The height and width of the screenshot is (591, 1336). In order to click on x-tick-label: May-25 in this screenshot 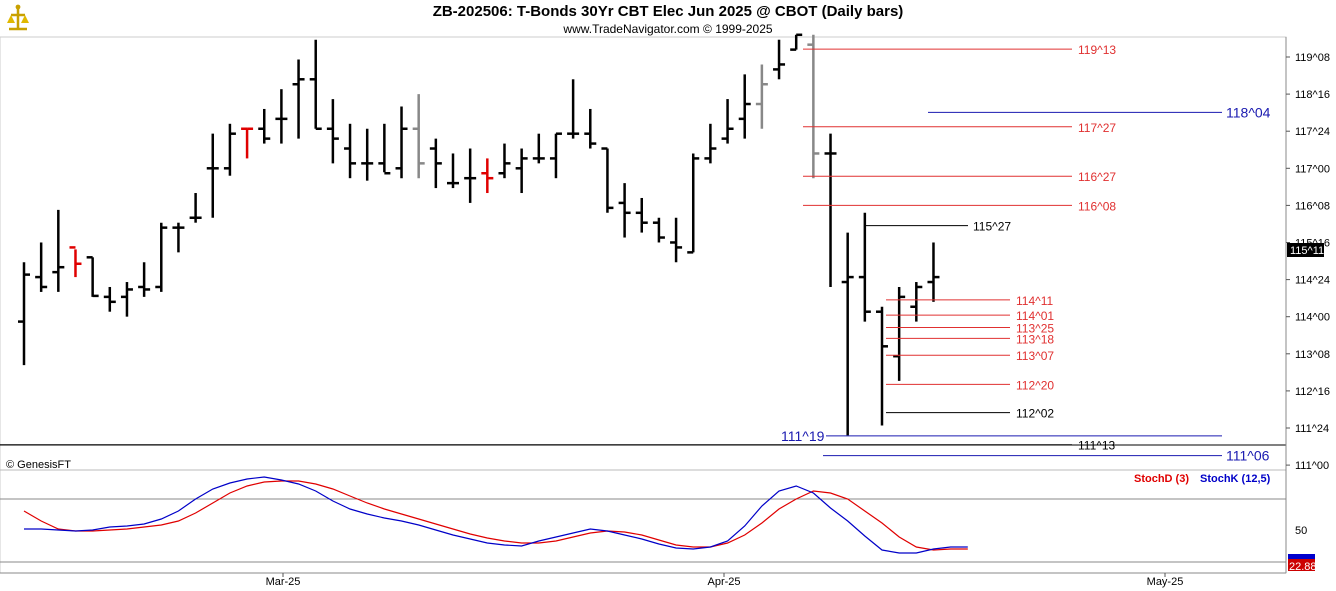, I will do `click(1165, 582)`.